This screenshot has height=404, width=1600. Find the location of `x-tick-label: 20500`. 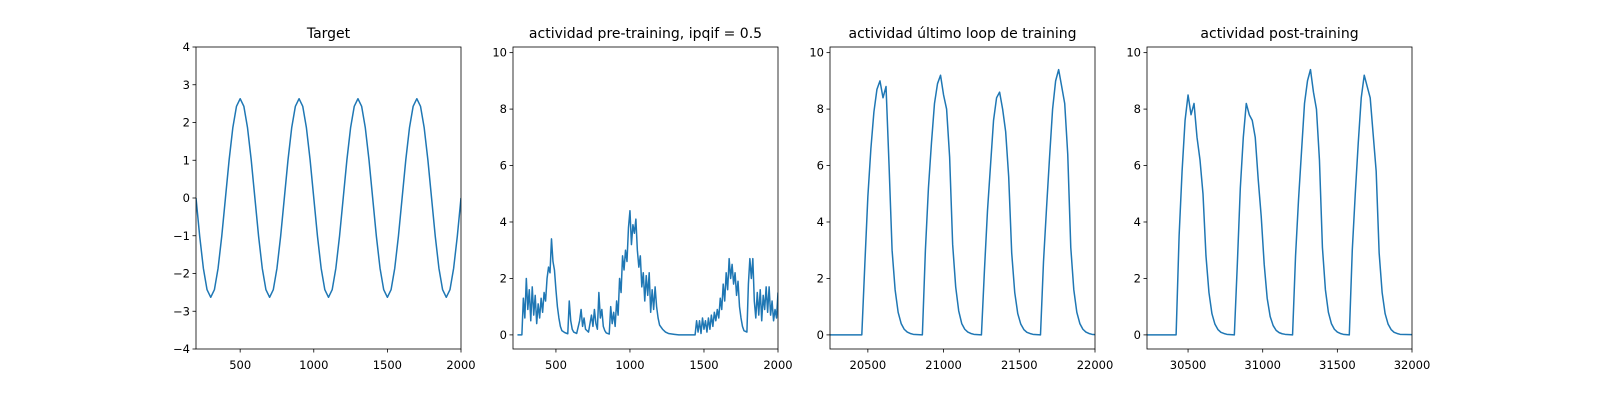

x-tick-label: 20500 is located at coordinates (868, 365).